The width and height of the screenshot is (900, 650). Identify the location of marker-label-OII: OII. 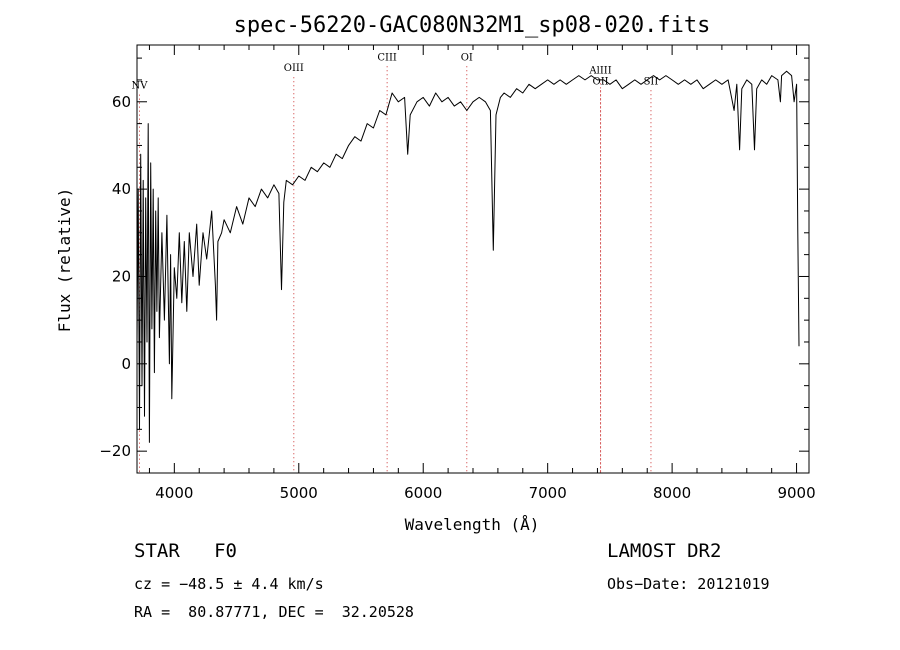
(601, 81).